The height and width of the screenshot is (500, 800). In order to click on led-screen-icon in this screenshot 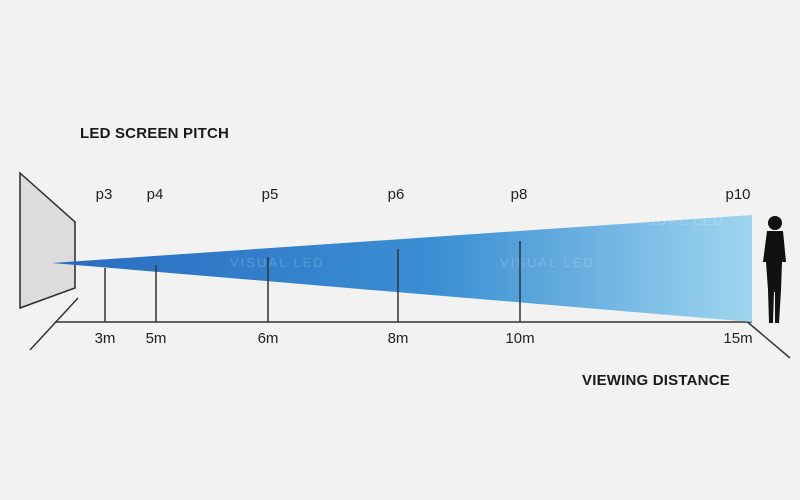, I will do `click(47, 240)`.